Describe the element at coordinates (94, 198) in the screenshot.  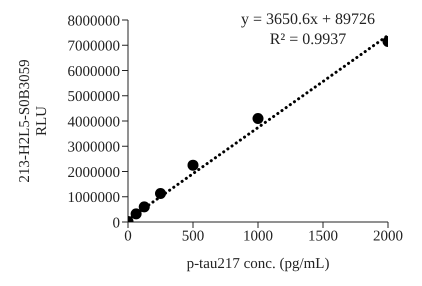
I see `y-tick-label: 1000000` at that location.